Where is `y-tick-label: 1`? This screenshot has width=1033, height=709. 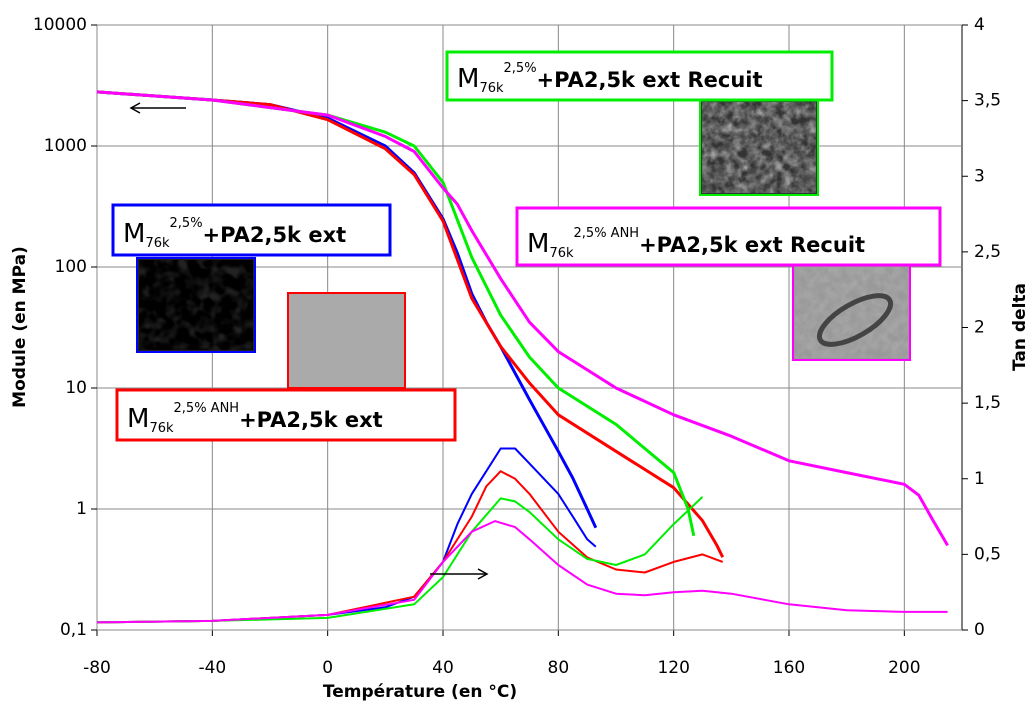 y-tick-label: 1 is located at coordinates (81, 509).